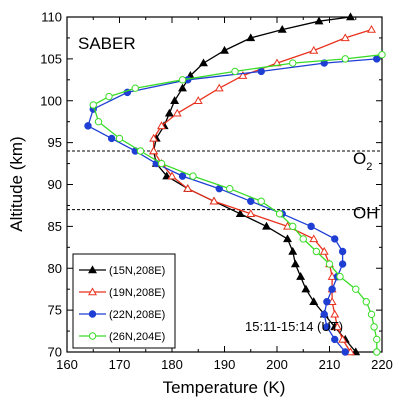 The height and width of the screenshot is (405, 399). What do you see at coordinates (67, 364) in the screenshot?
I see `x-tick-label: 160` at bounding box center [67, 364].